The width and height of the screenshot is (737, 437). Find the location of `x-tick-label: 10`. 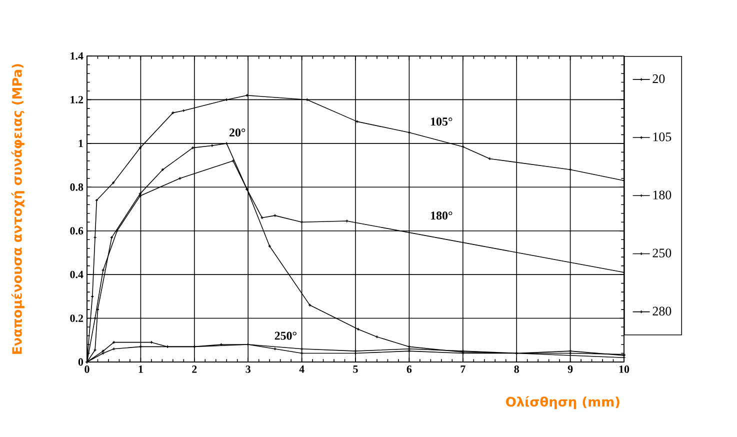

x-tick-label: 10 is located at coordinates (624, 369).